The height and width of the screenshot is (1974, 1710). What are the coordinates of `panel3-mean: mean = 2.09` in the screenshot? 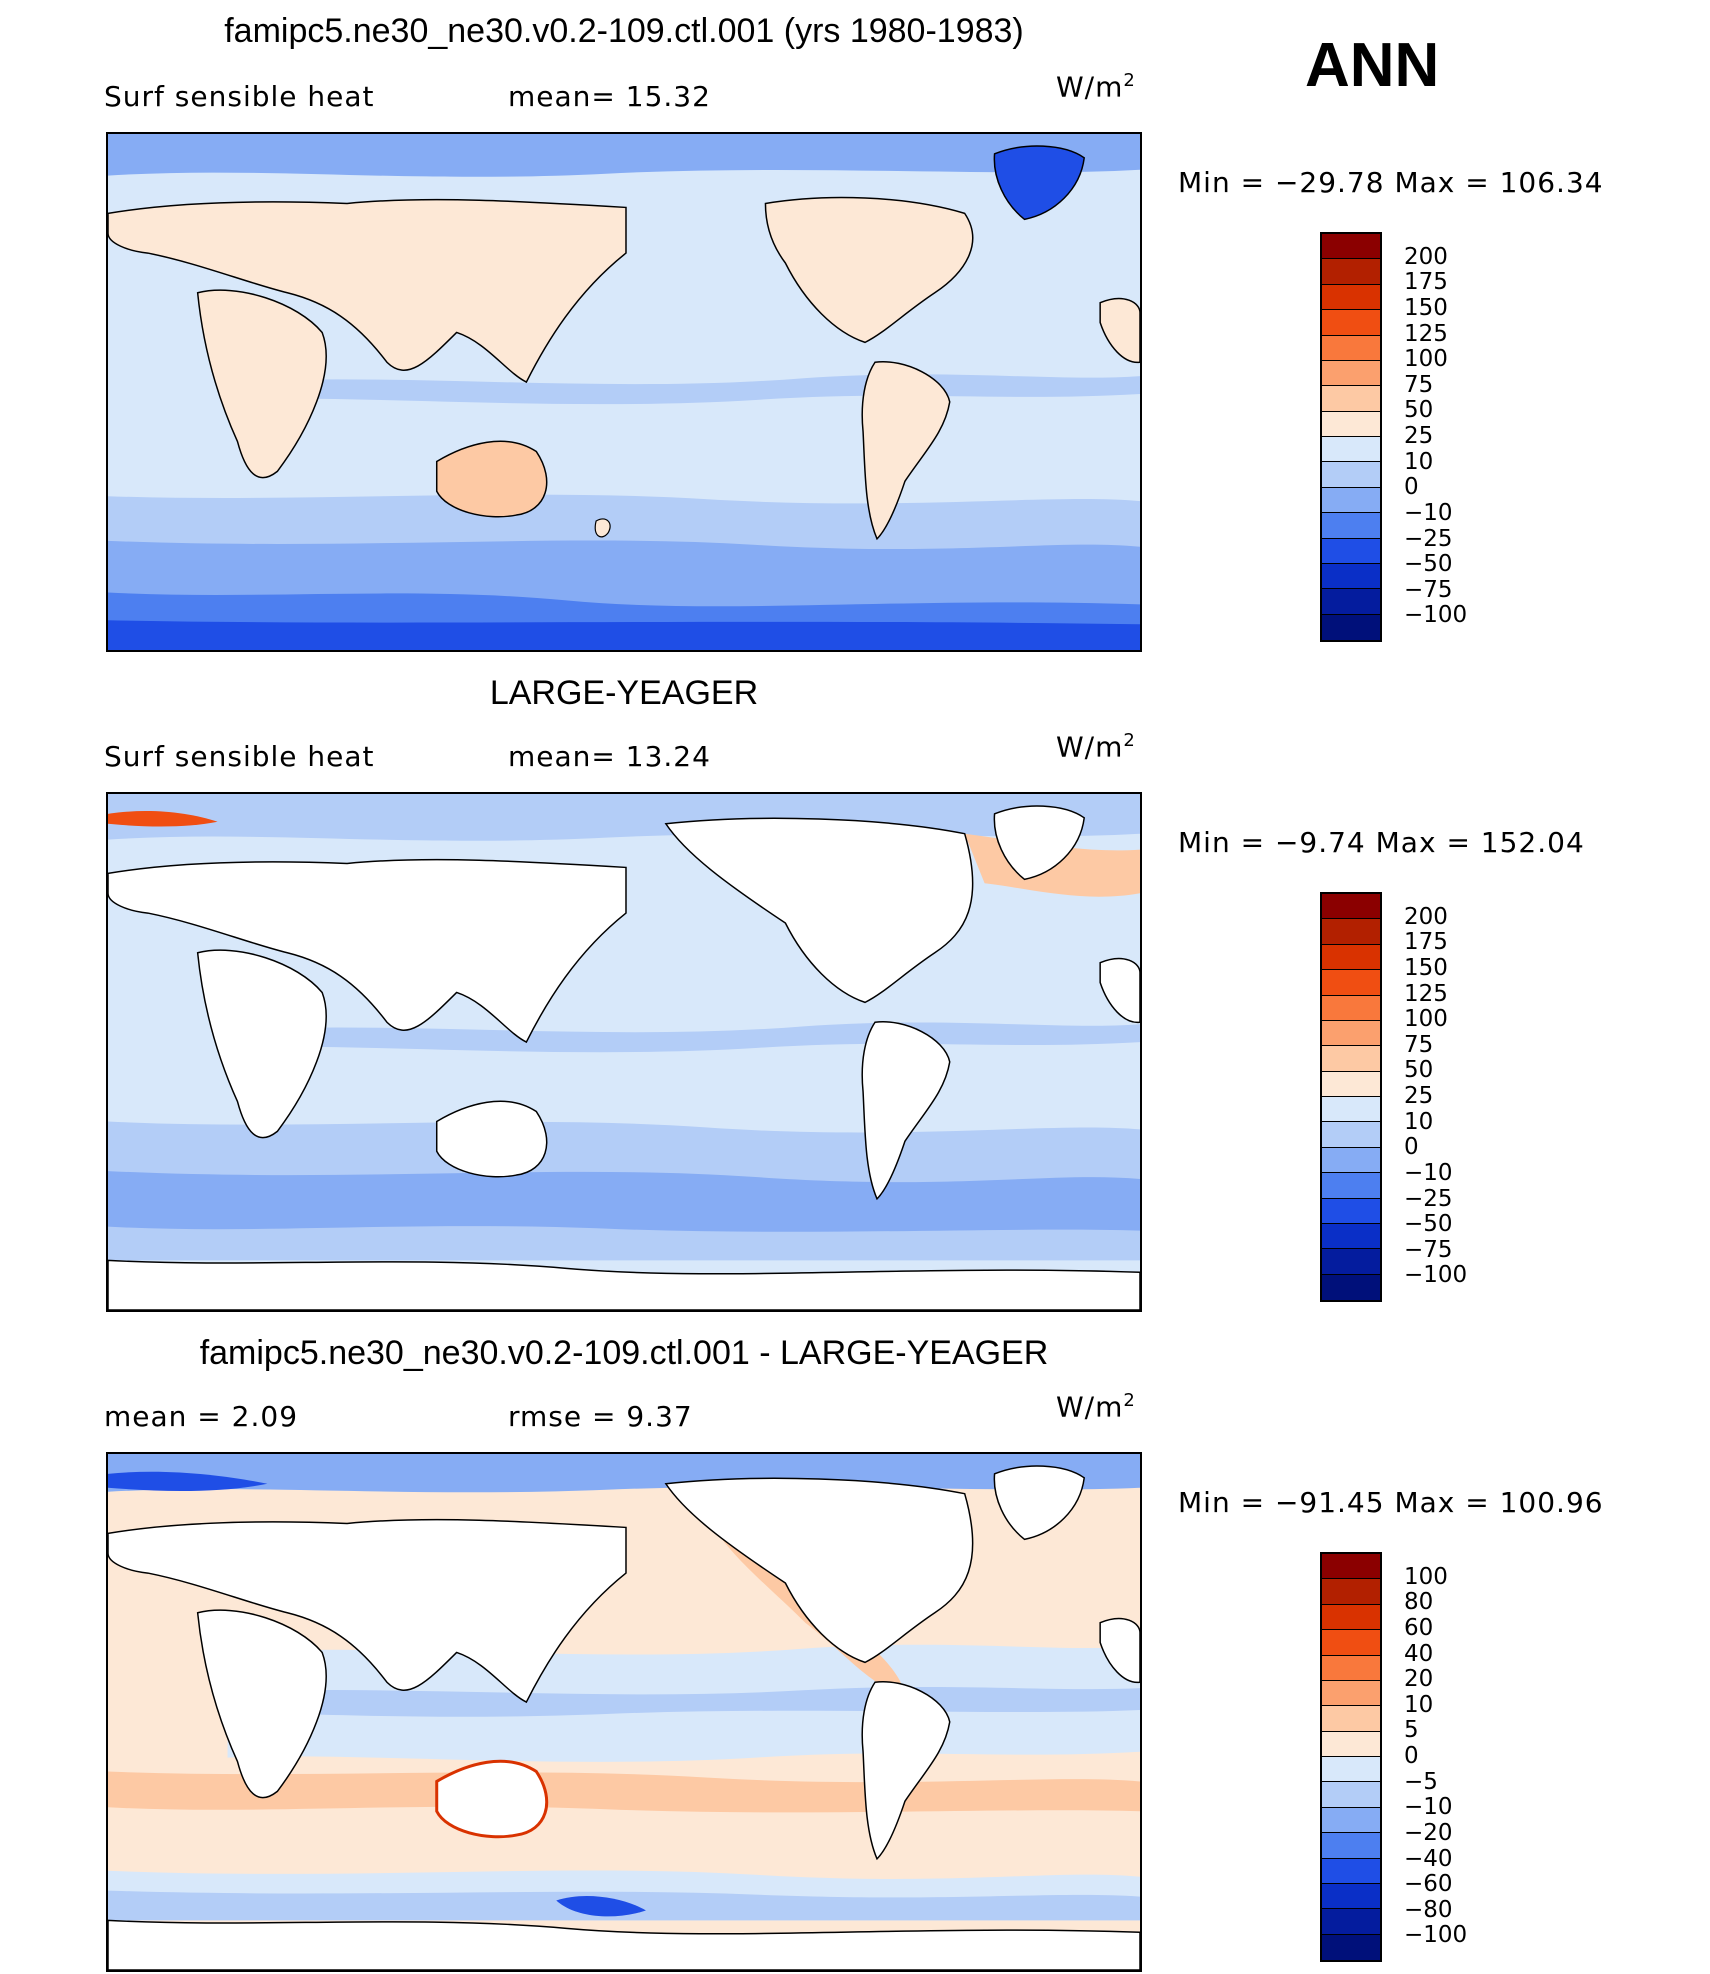 It's located at (201, 1416).